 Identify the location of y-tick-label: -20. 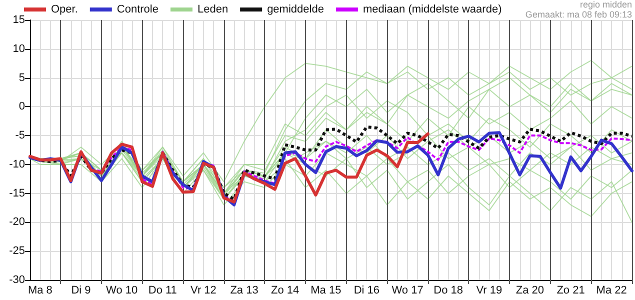
(17, 222).